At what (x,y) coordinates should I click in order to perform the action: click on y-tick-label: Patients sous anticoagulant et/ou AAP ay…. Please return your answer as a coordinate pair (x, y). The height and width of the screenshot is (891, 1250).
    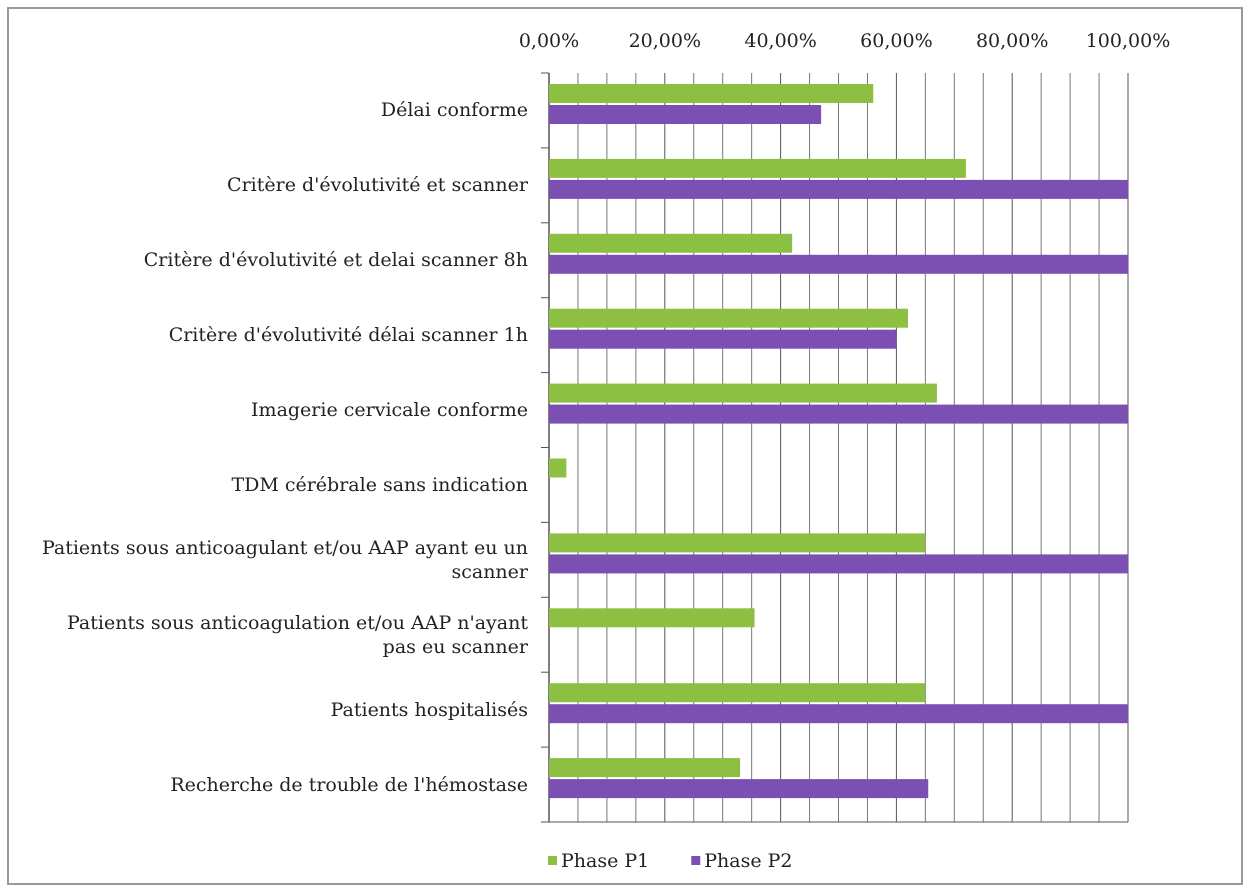
    Looking at the image, I should click on (284, 559).